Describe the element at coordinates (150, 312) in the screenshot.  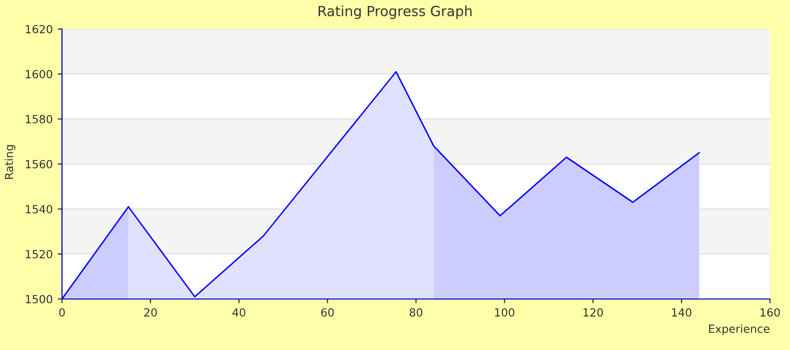
I see `x-tick-label: 20` at that location.